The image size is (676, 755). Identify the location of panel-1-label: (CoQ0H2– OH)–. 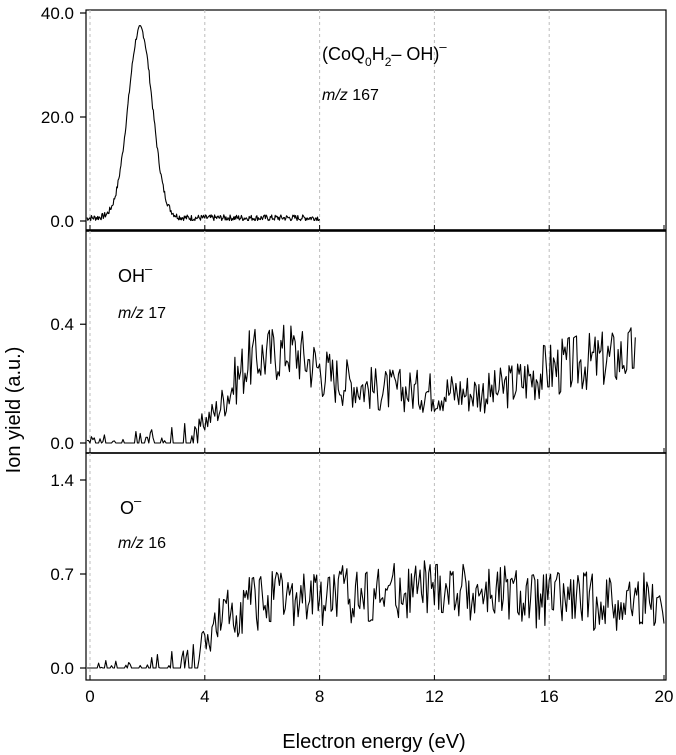
(384, 54).